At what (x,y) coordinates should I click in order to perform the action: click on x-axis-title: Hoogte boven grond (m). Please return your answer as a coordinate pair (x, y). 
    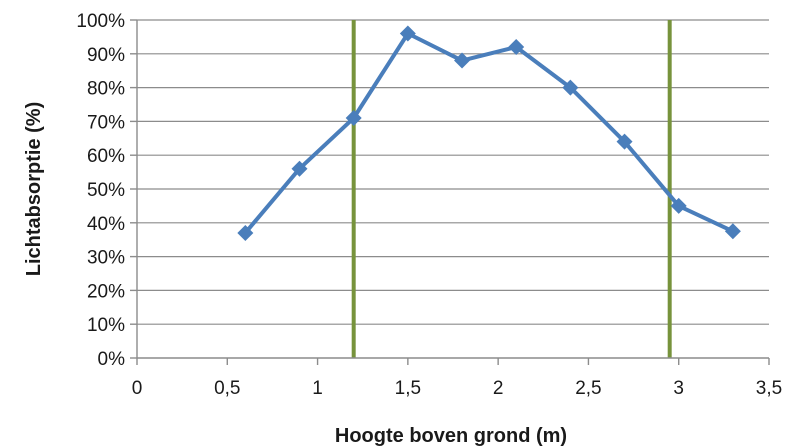
    Looking at the image, I should click on (451, 436).